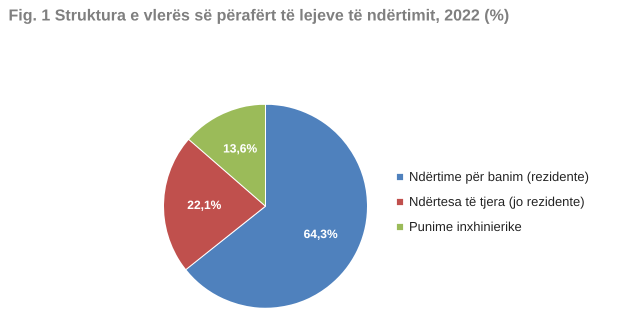 This screenshot has height=319, width=642. I want to click on legend-label: Ndërtesa të tjera (jo rezidente), so click(497, 201).